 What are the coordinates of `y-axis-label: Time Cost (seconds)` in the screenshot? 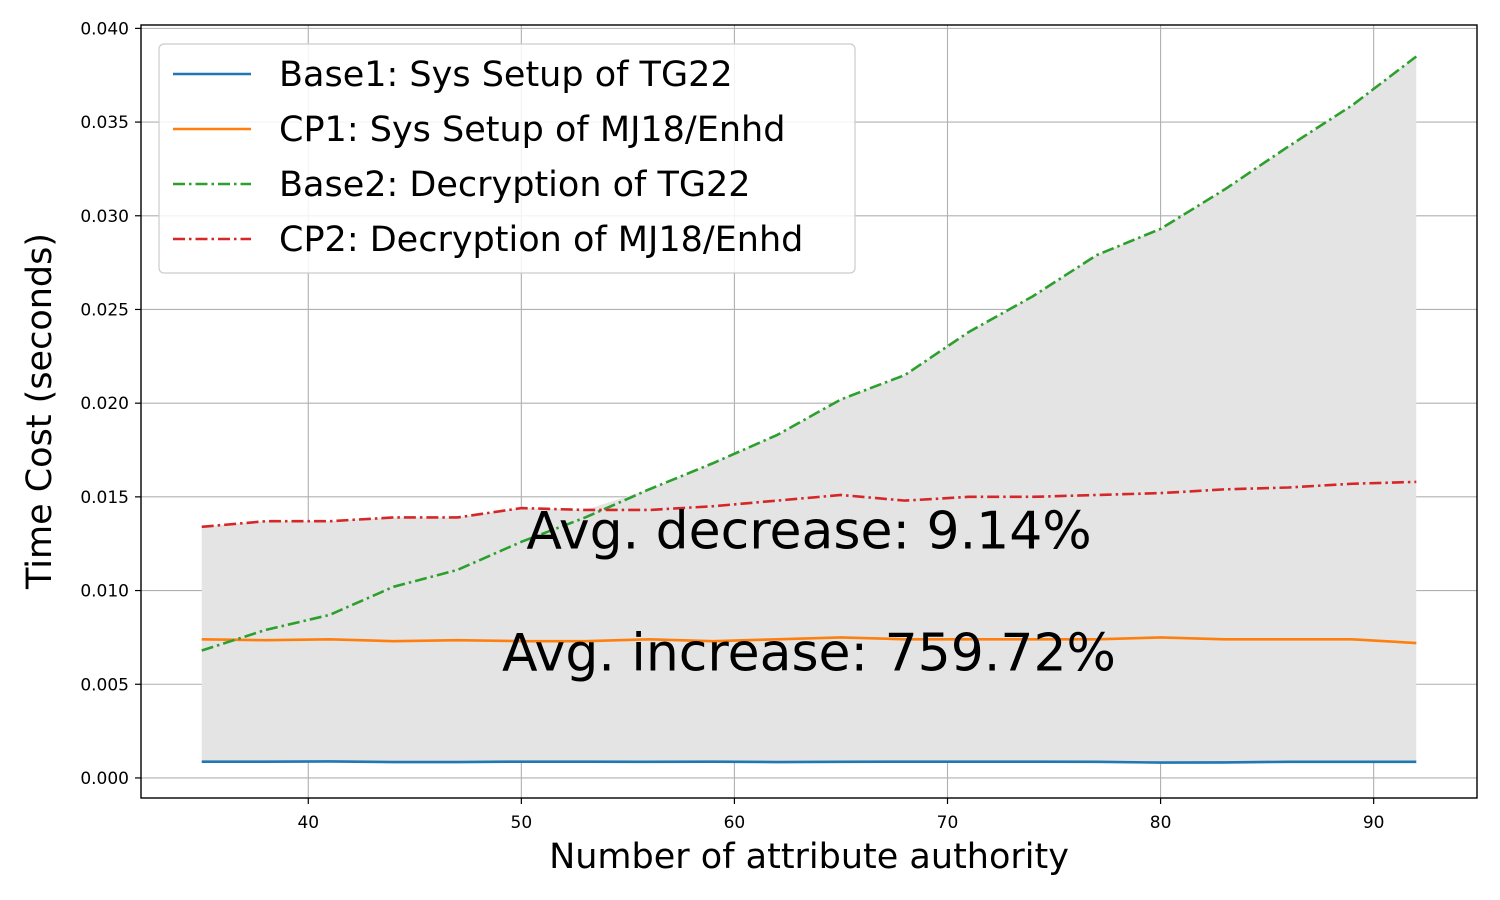 It's located at (40, 411).